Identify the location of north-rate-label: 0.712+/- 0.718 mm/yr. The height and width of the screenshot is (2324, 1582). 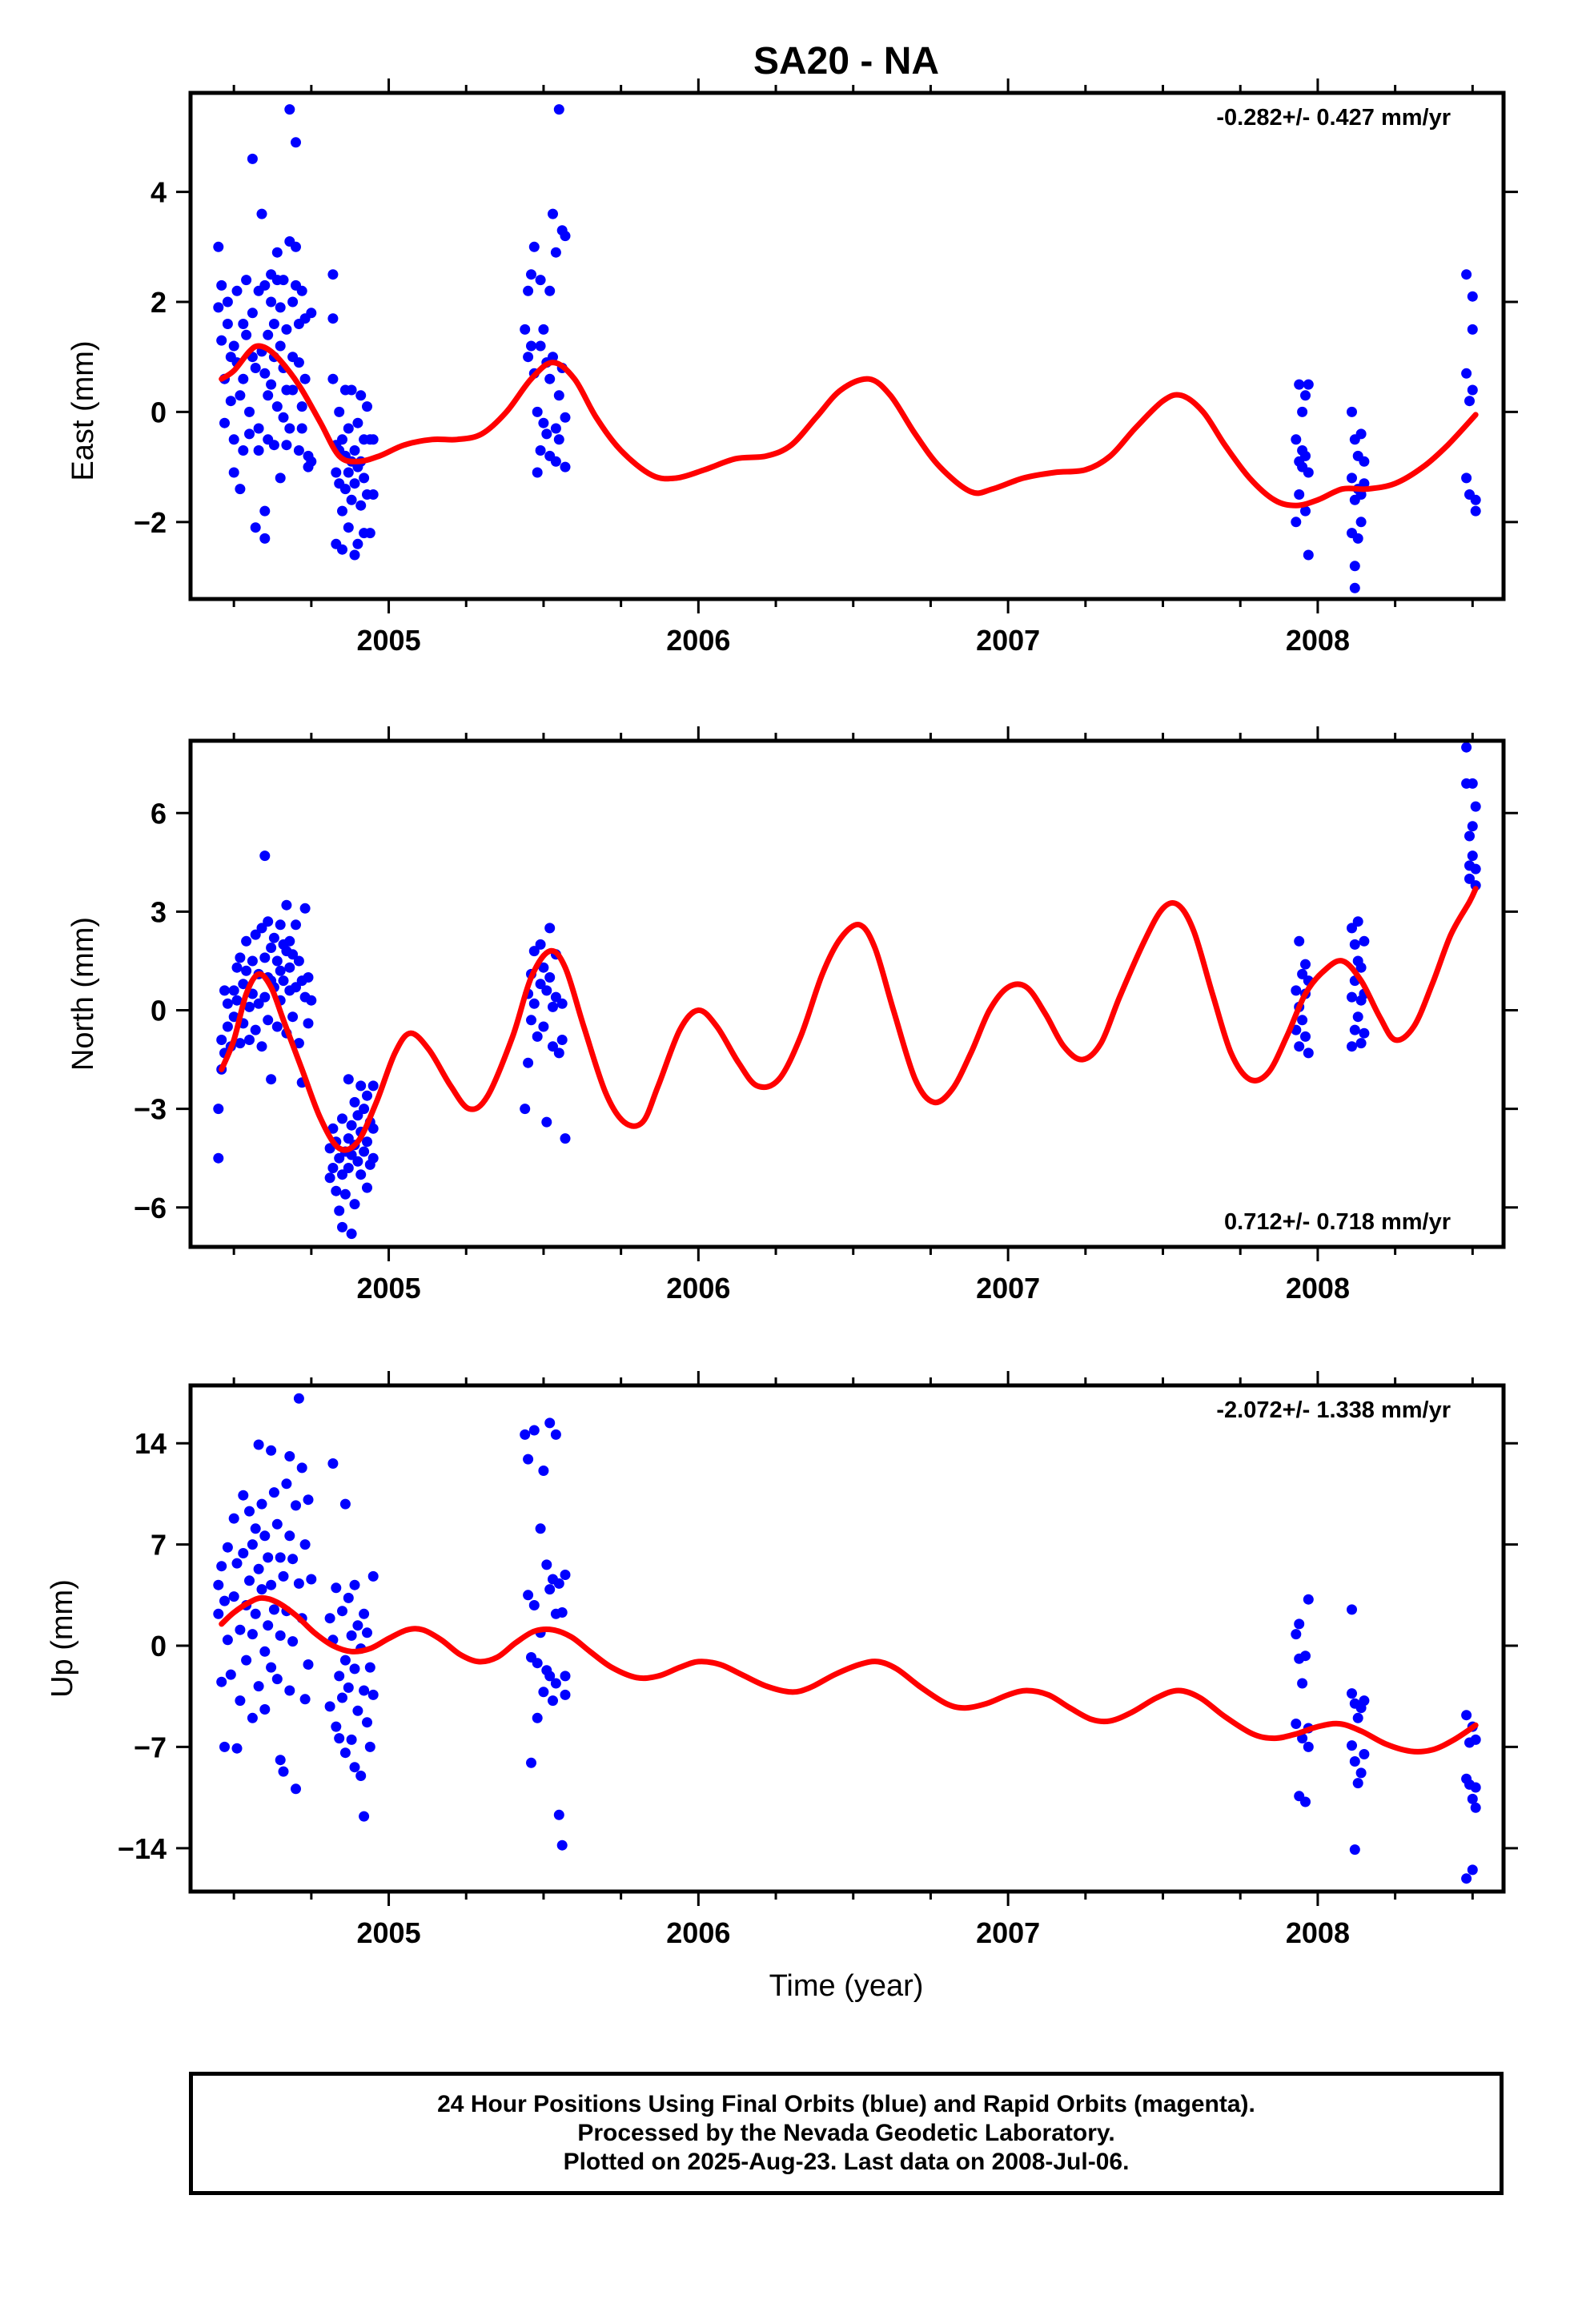
(1337, 1222).